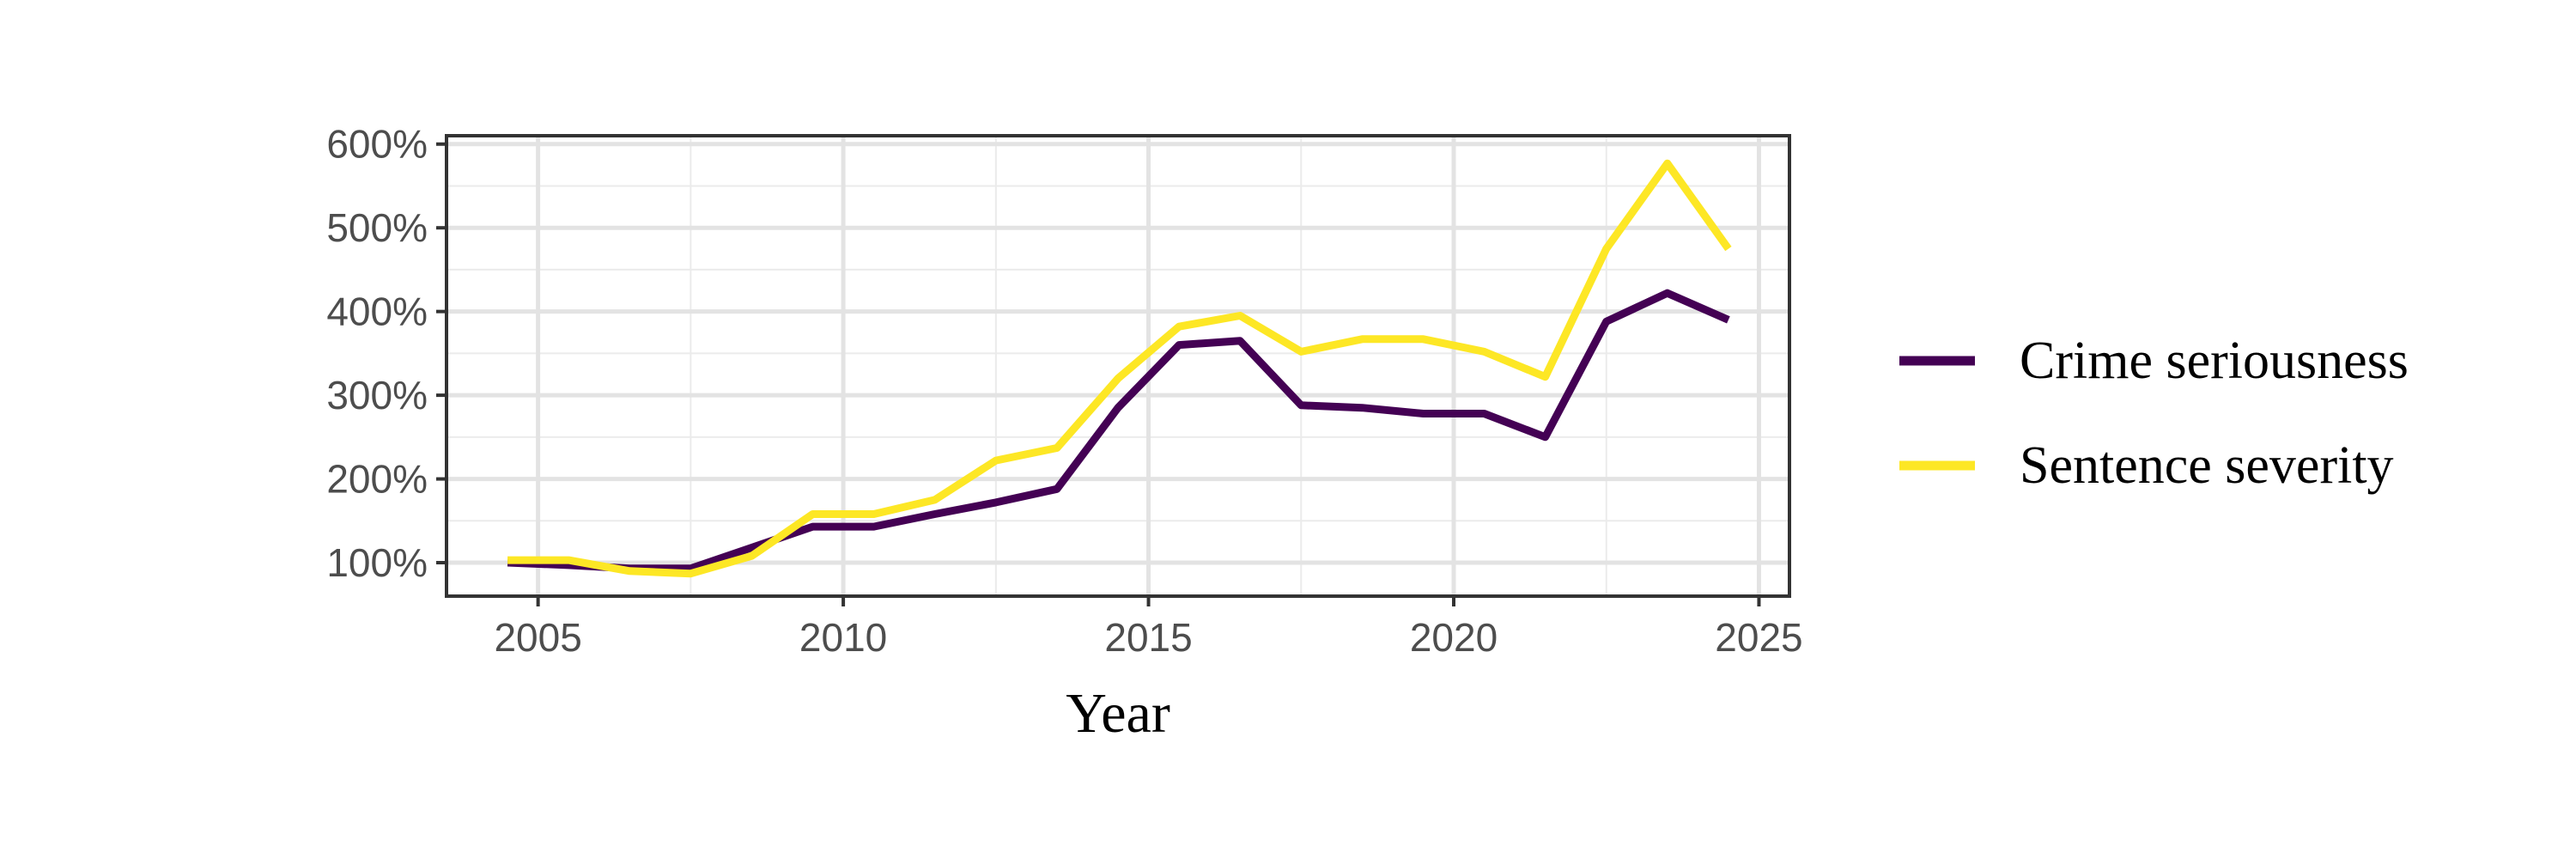  What do you see at coordinates (1148, 638) in the screenshot?
I see `x-tick-label: 2015` at bounding box center [1148, 638].